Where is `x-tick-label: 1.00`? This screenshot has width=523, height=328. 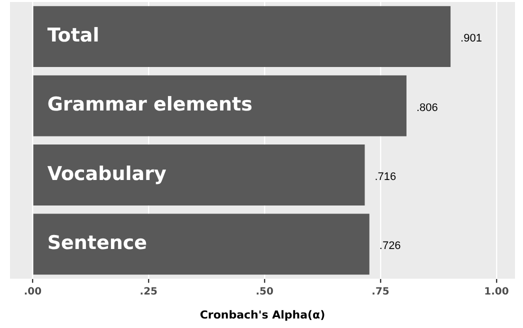 x-tick-label: 1.00 is located at coordinates (496, 292).